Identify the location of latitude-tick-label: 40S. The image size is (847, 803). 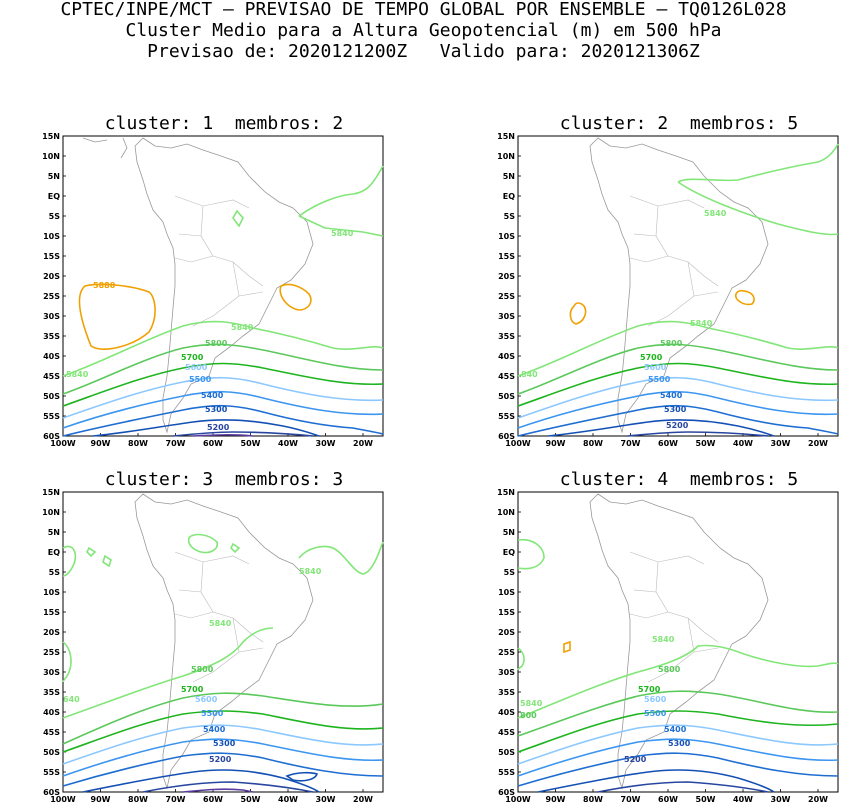
(51, 356).